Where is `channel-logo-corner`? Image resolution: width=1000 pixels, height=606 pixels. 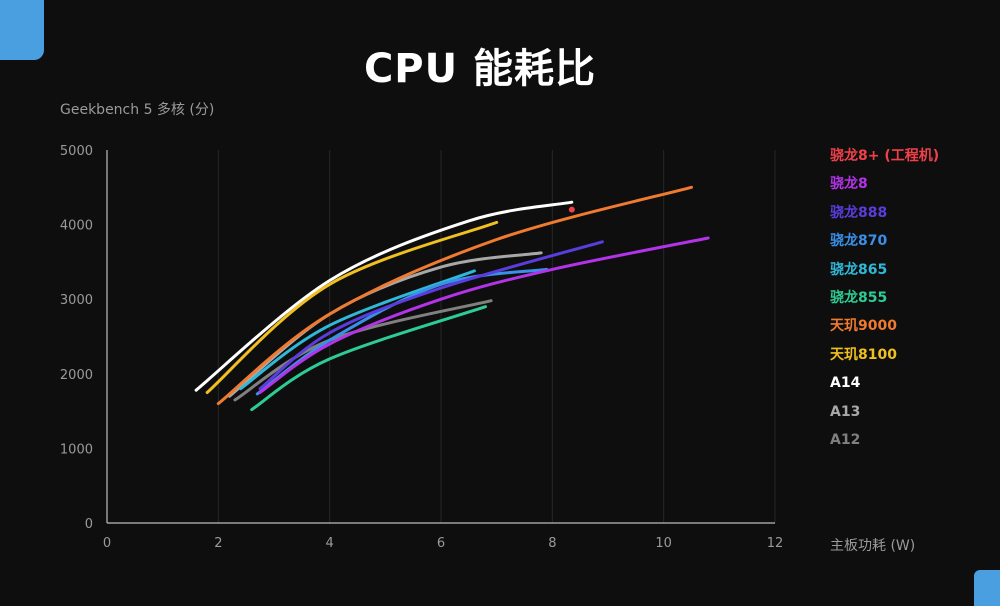 channel-logo-corner is located at coordinates (987, 588).